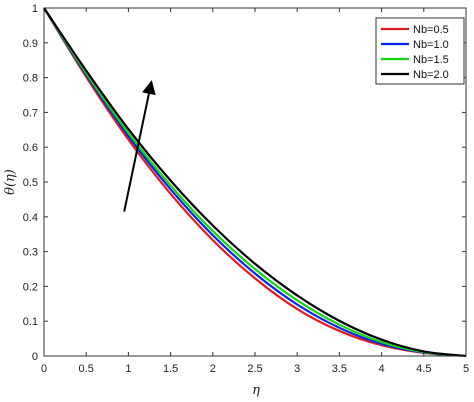 The height and width of the screenshot is (402, 474). I want to click on y-tick-label: 0, so click(35, 357).